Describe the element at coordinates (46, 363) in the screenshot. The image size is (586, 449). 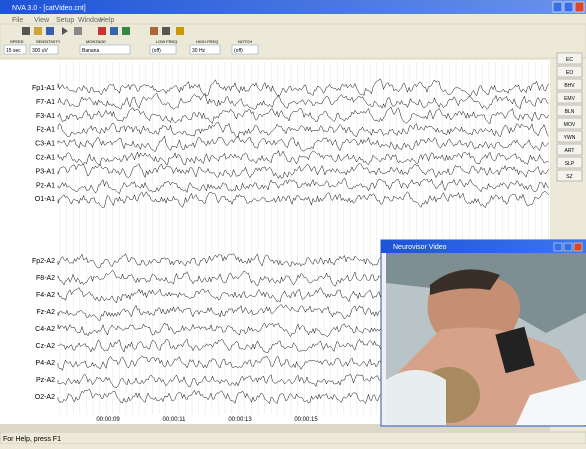
I see `channel-label: P4-A2` at that location.